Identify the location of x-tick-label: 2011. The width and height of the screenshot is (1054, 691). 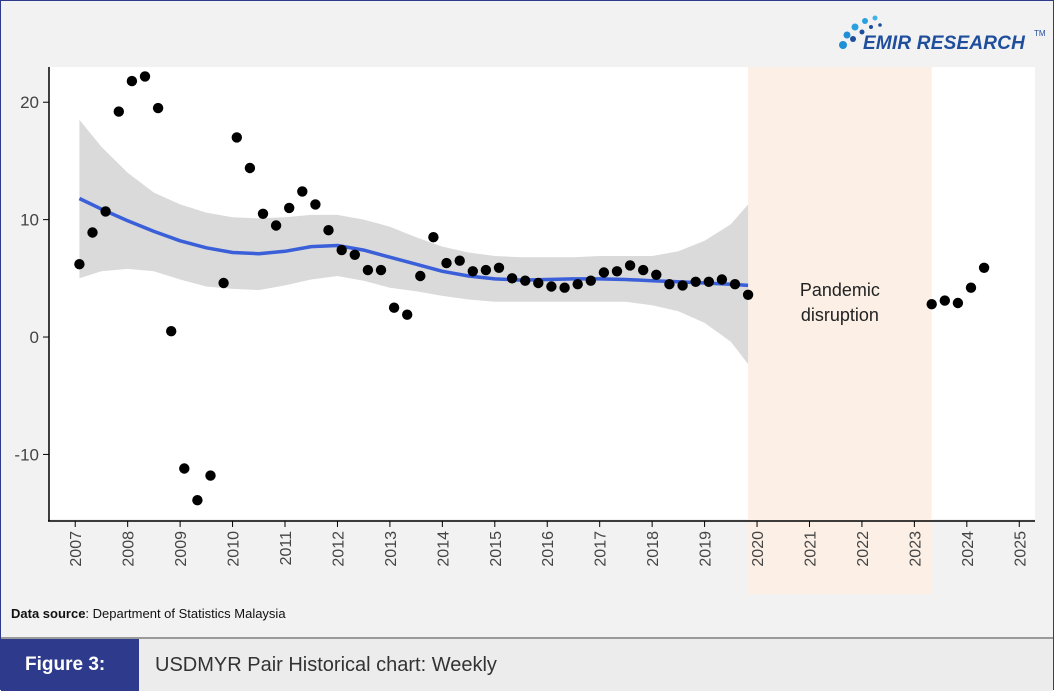
(286, 548).